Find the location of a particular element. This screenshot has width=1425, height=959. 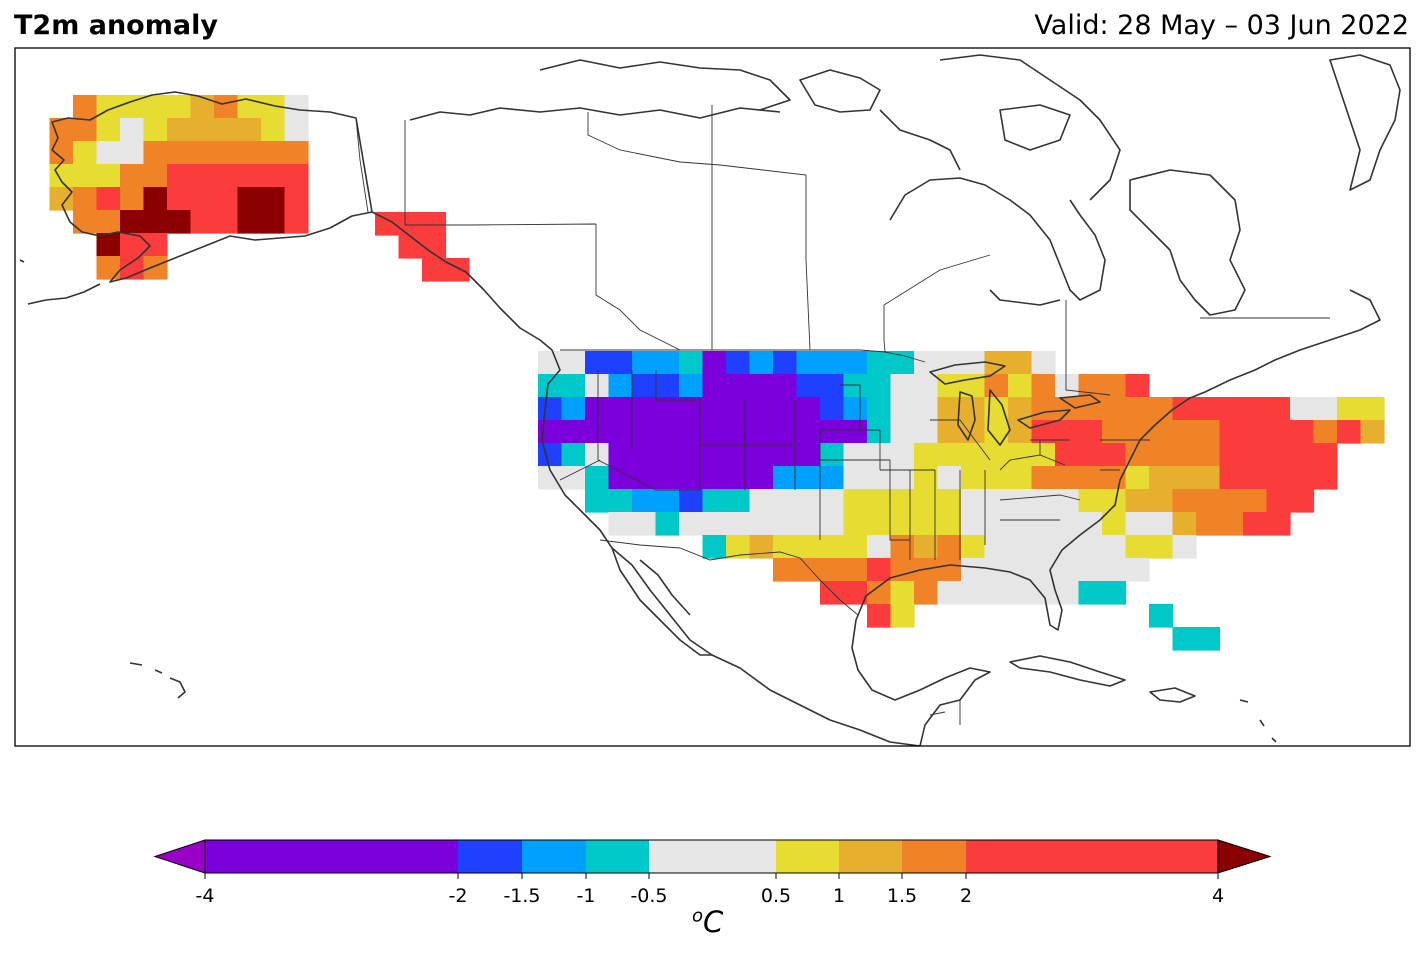

map-title: T2m anomaly is located at coordinates (116, 25).